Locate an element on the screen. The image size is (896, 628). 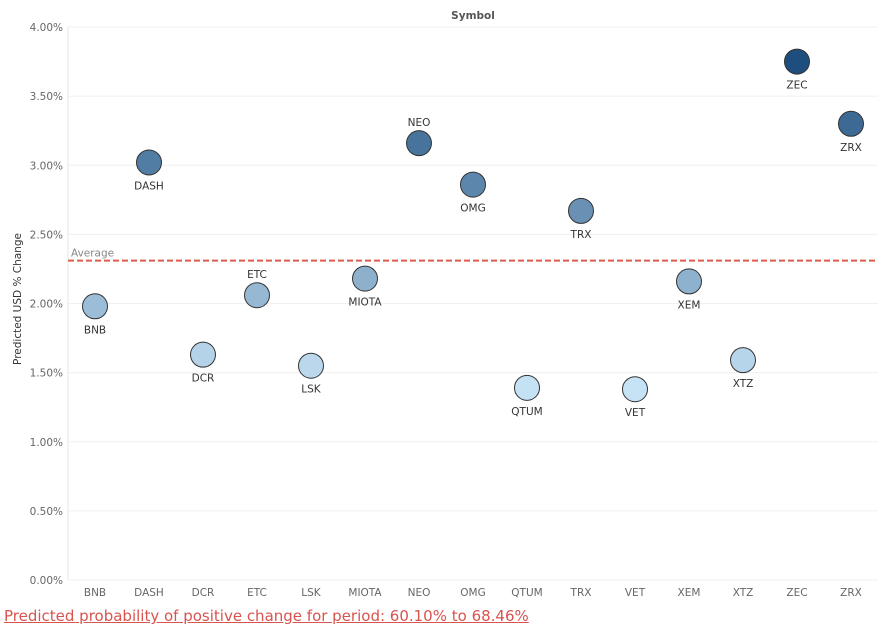
y-tick-label: 3.50% is located at coordinates (46, 97).